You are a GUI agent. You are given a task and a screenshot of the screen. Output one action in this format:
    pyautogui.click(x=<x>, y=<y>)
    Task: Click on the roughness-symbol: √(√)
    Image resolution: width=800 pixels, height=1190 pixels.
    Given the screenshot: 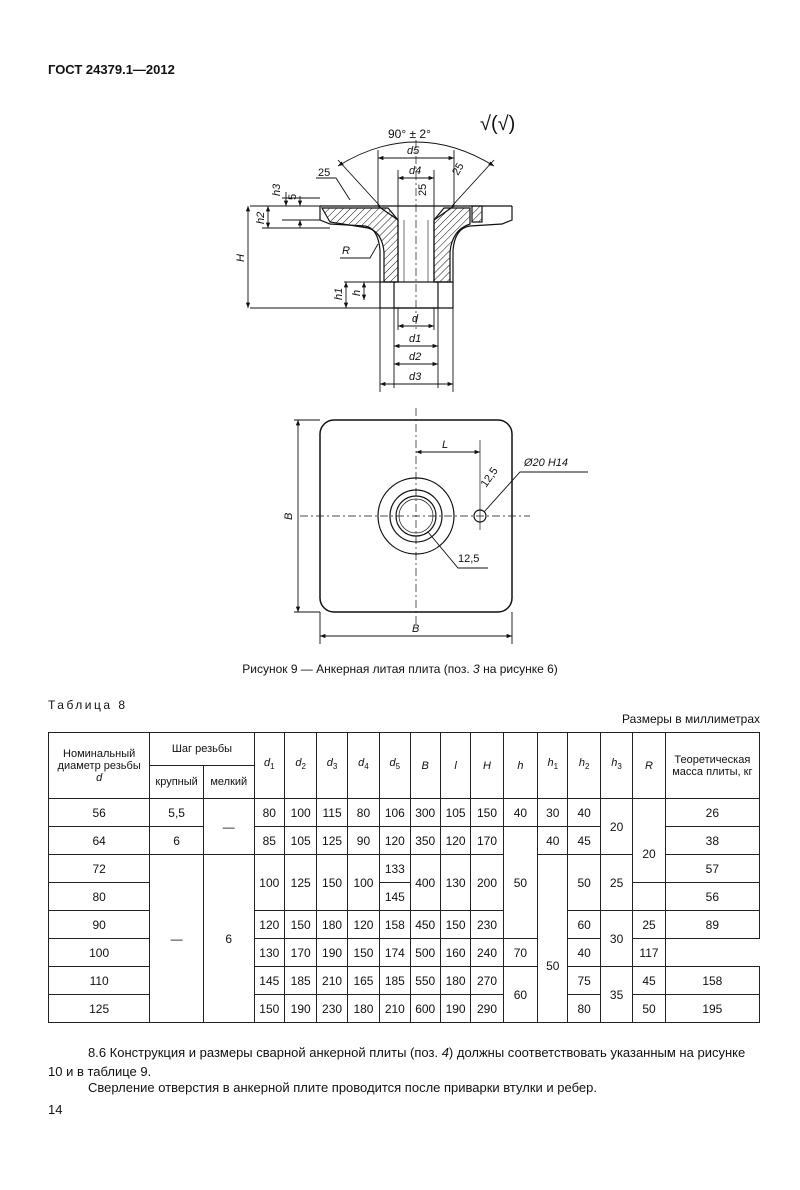 What is the action you would take?
    pyautogui.click(x=497, y=124)
    